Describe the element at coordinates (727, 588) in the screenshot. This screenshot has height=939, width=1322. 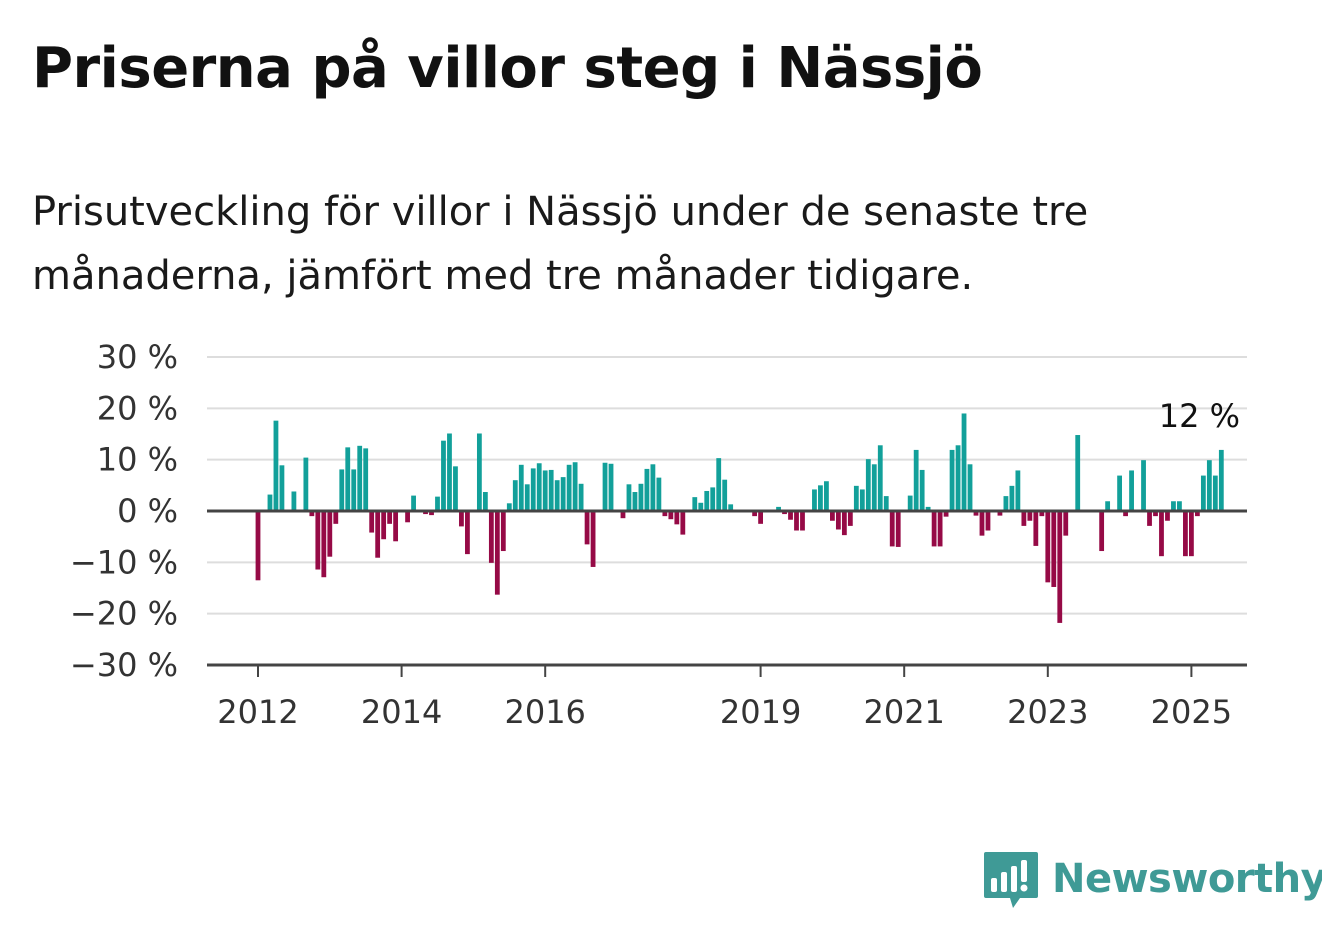
I see `axes` at that location.